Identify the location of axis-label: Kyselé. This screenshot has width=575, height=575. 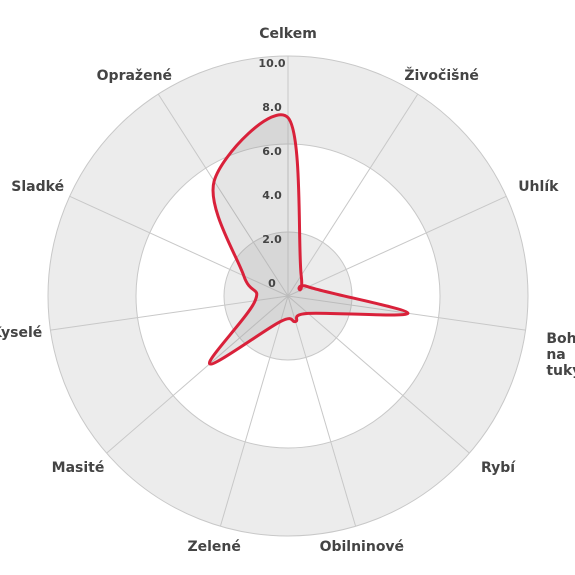
(21, 333).